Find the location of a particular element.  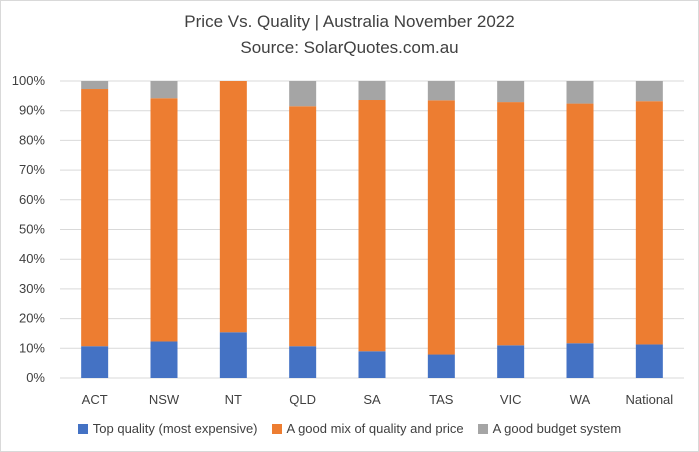

y-tick-label: 0% is located at coordinates (35, 377).